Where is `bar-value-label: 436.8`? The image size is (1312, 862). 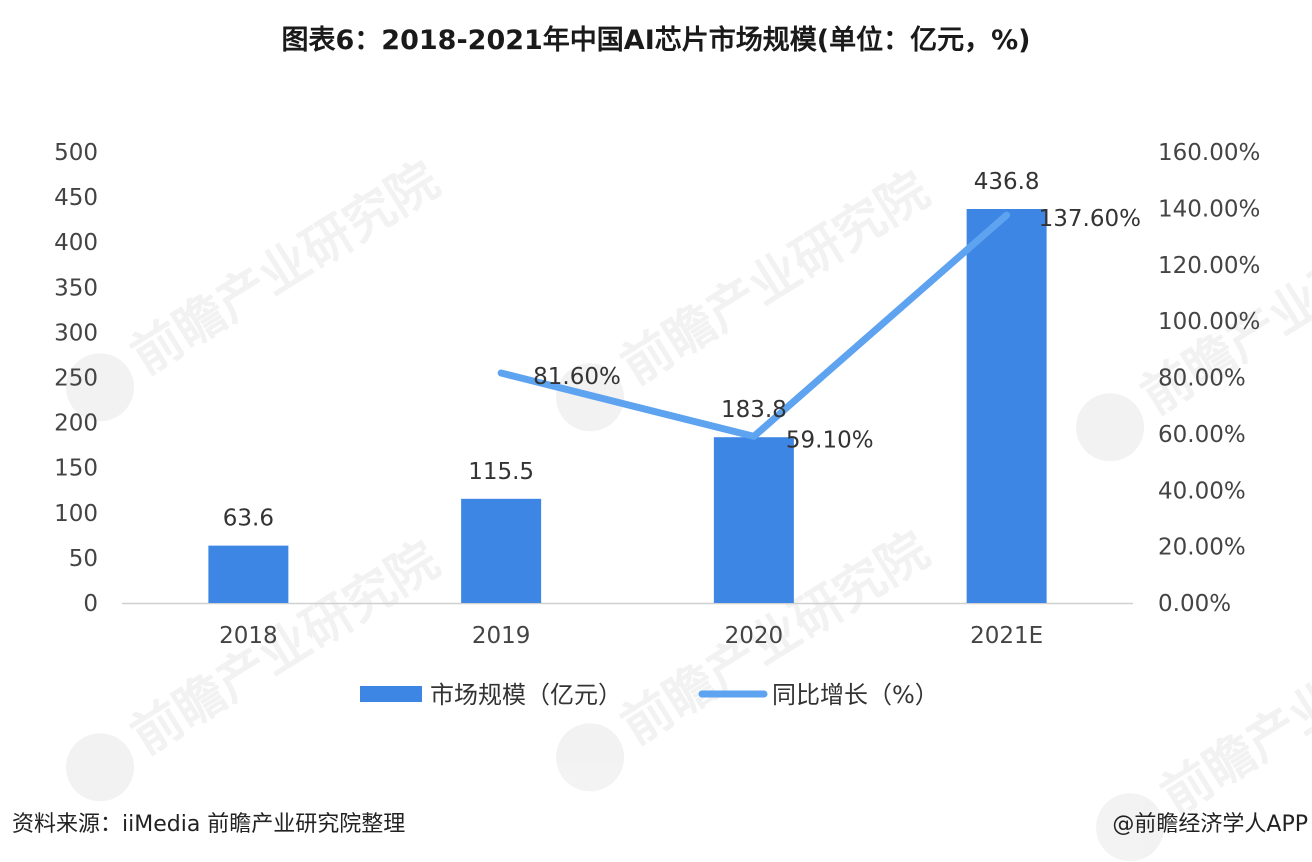 bar-value-label: 436.8 is located at coordinates (1007, 182).